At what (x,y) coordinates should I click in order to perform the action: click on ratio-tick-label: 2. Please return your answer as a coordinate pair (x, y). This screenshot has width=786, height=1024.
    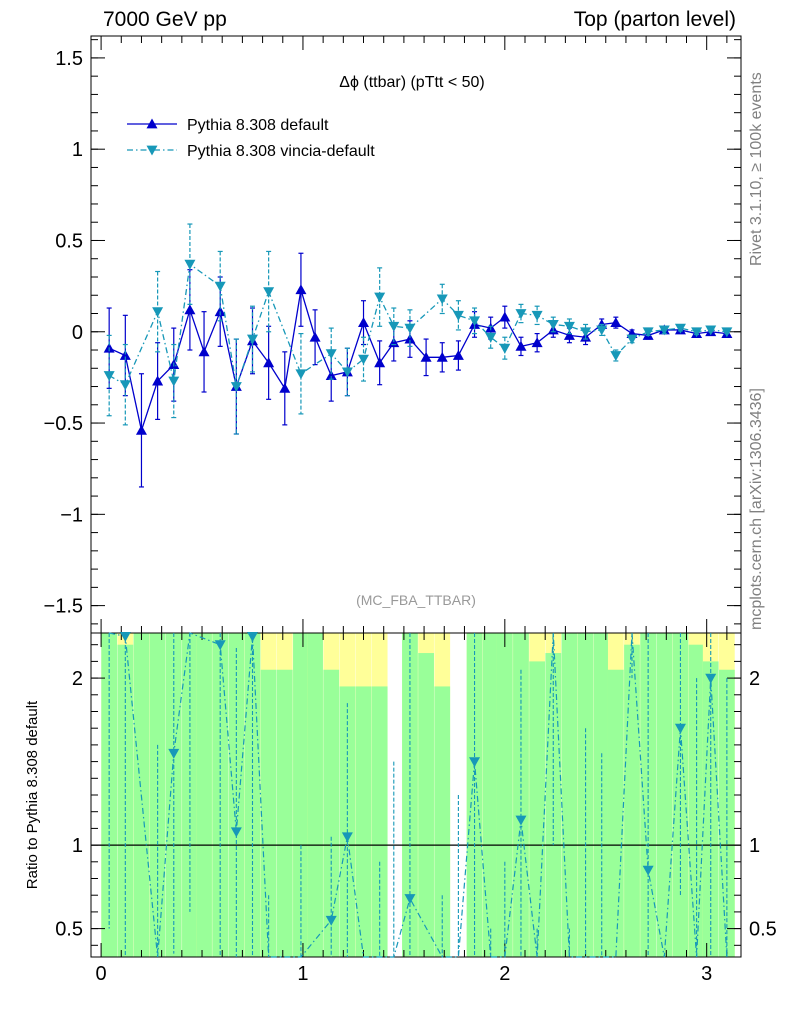
    Looking at the image, I should click on (77, 679).